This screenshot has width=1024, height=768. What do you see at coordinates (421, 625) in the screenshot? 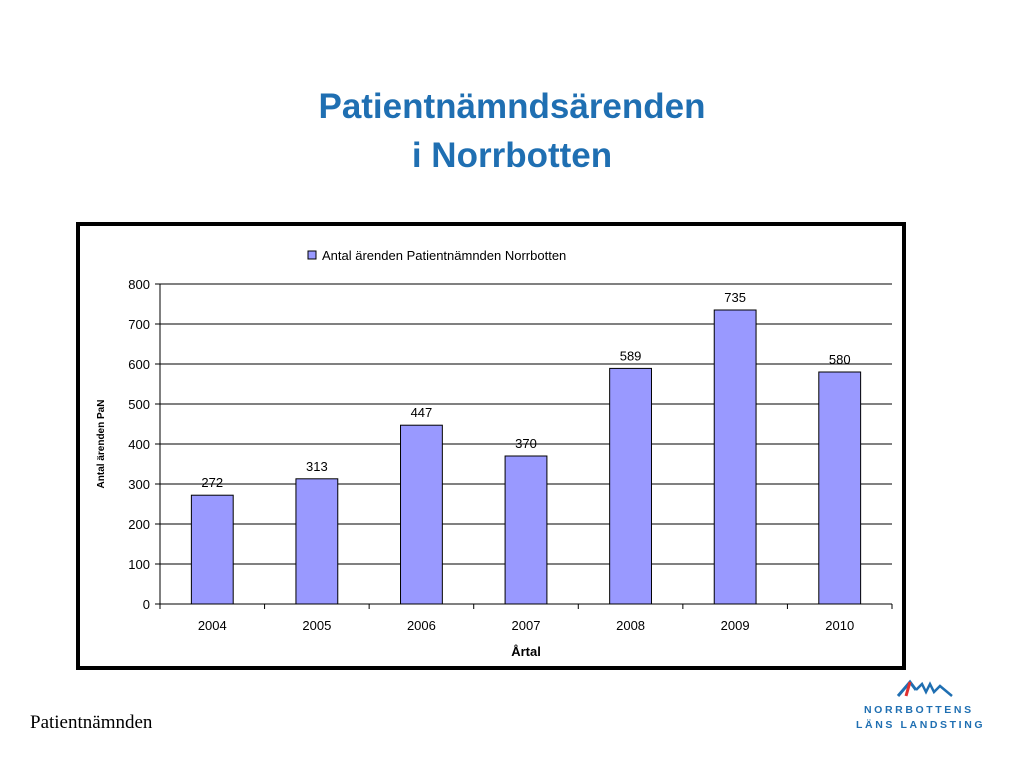
I see `x-tick-label: 2006` at bounding box center [421, 625].